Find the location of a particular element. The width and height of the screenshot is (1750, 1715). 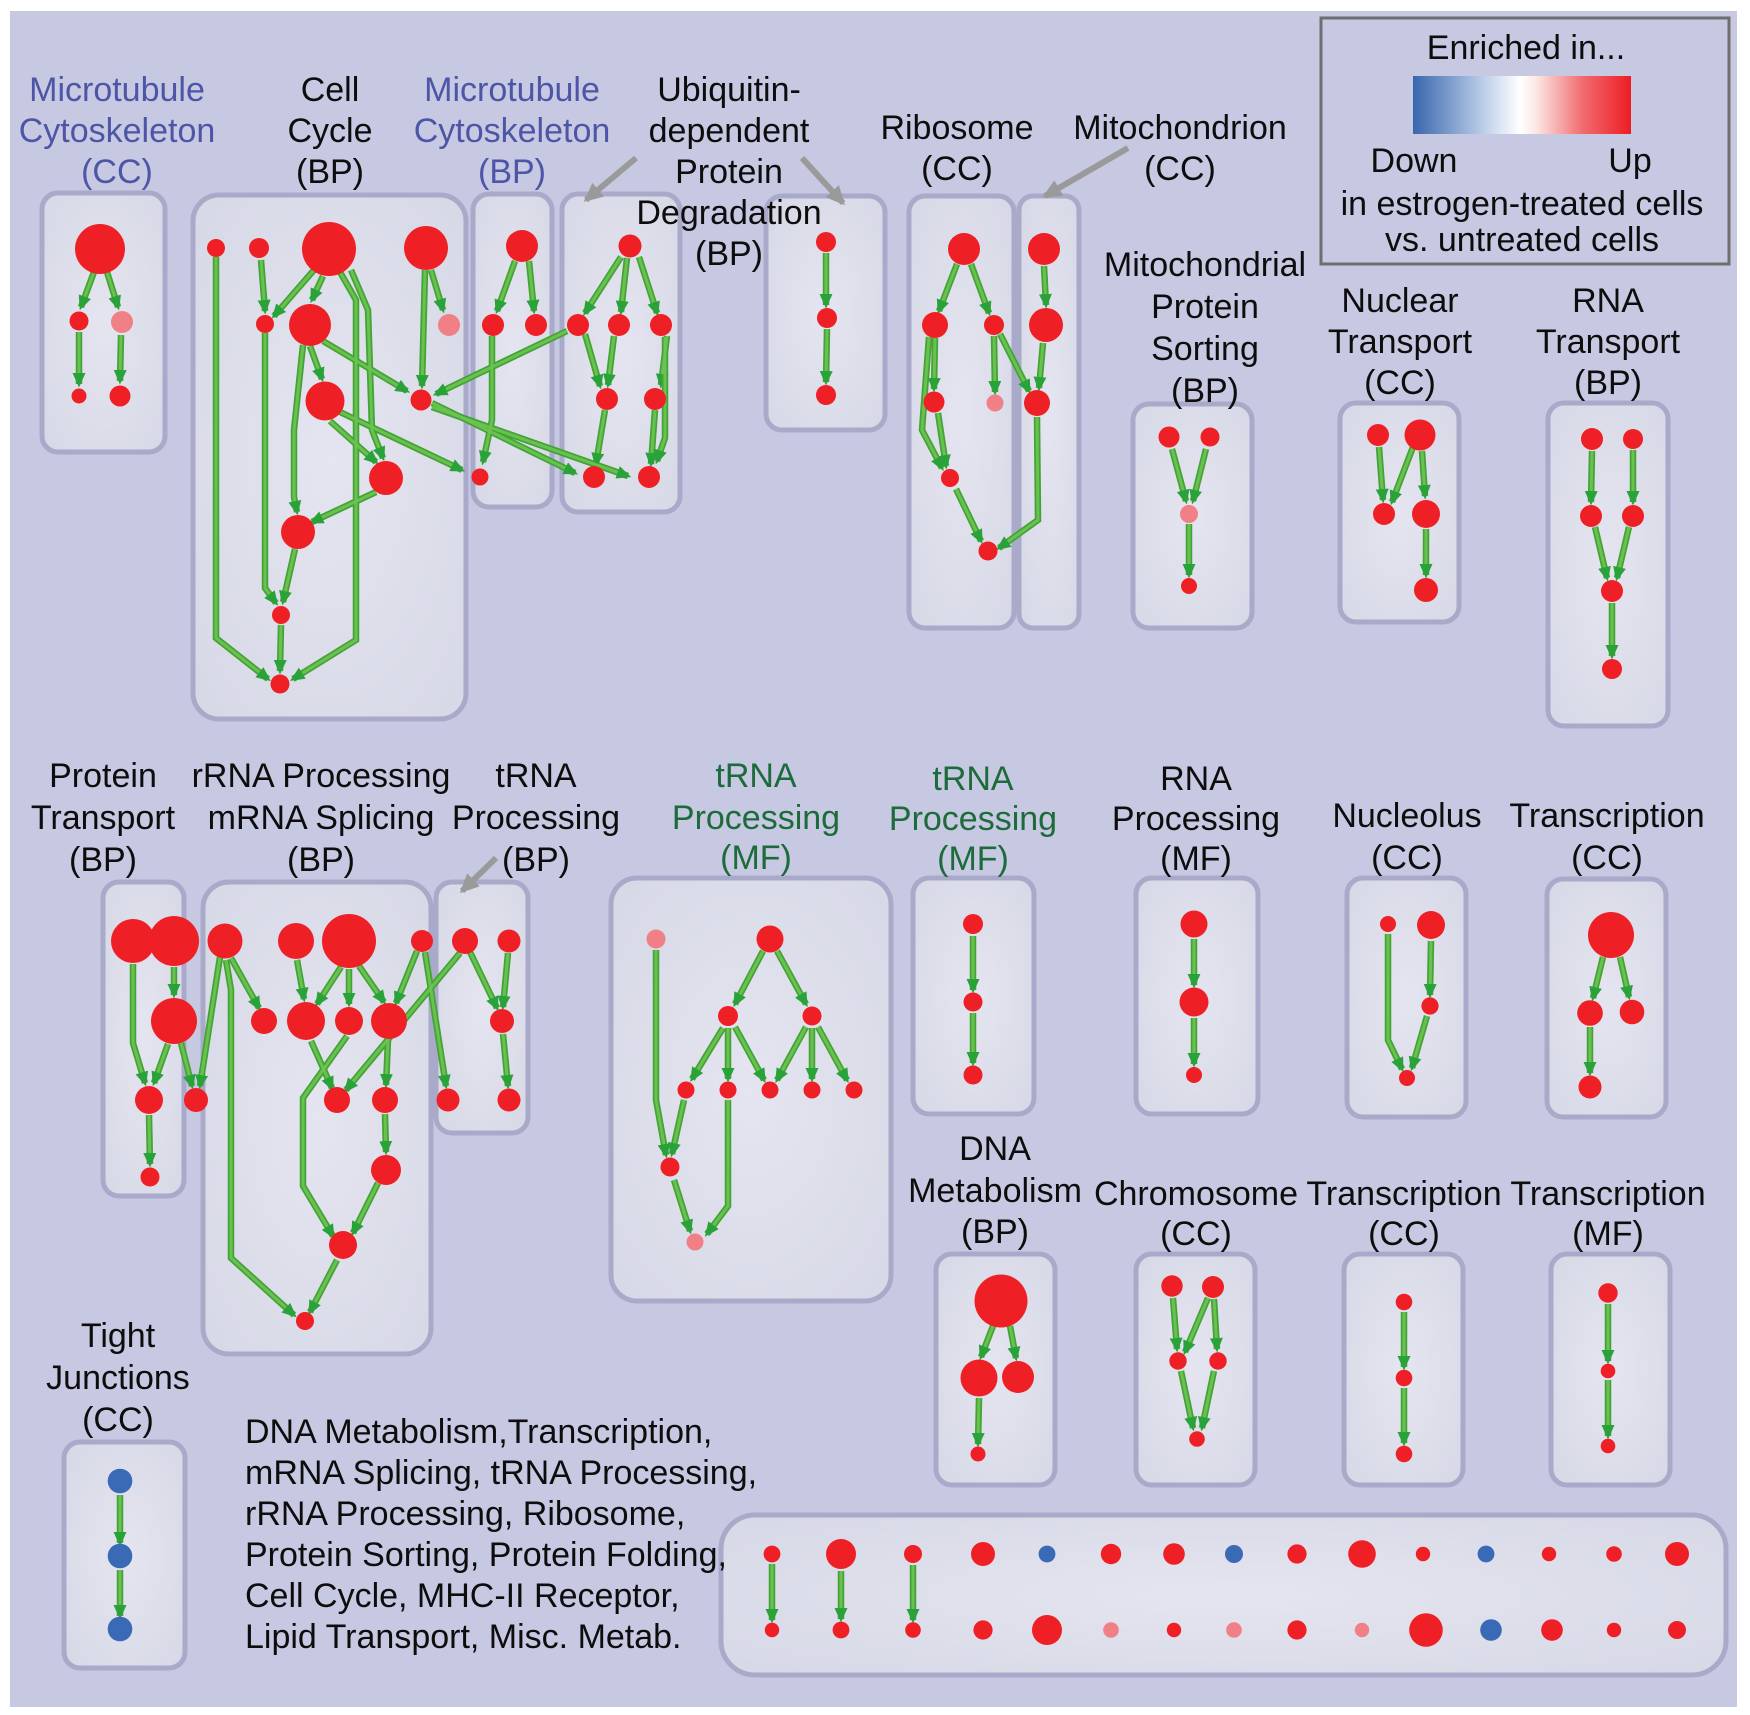

svg-text: Cycle is located at coordinates (329, 131).